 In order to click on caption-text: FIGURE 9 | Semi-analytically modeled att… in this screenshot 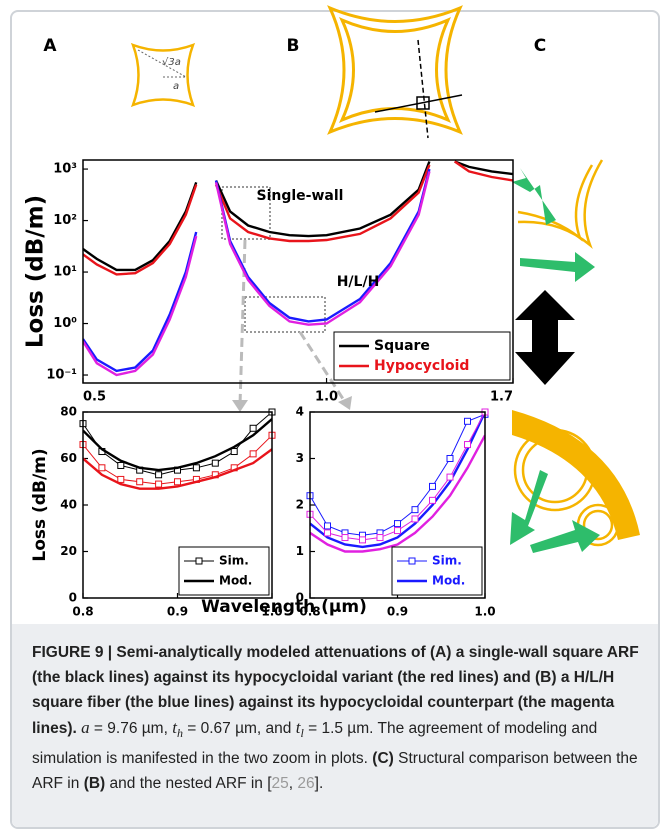, I will do `click(335, 690)`.